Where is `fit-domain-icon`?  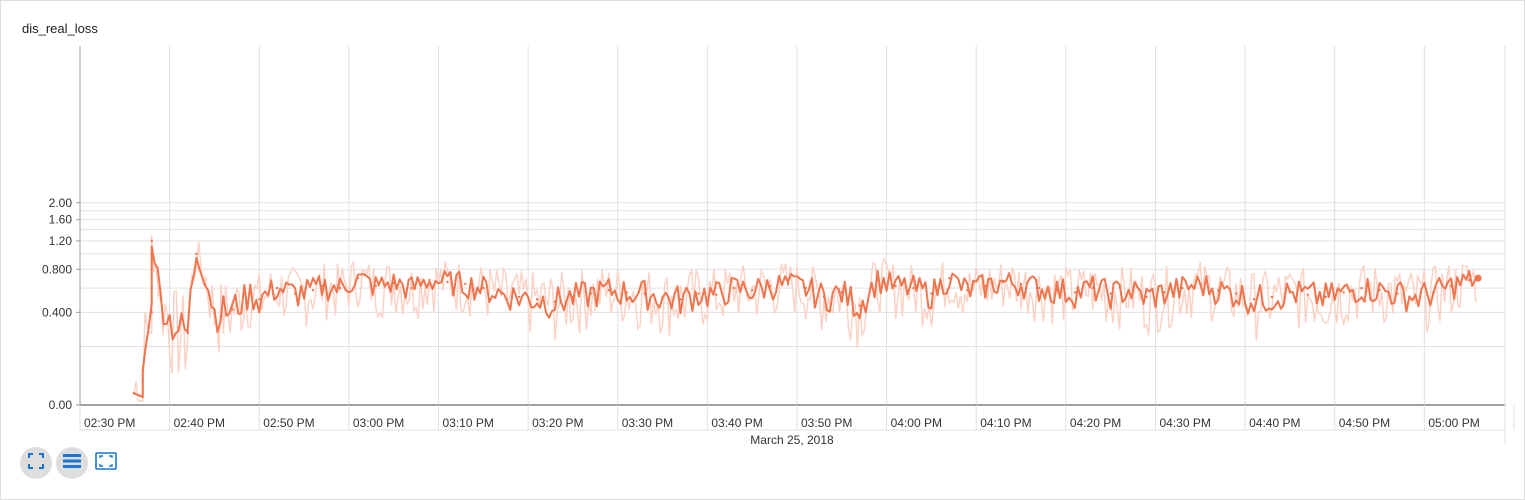 fit-domain-icon is located at coordinates (36, 463).